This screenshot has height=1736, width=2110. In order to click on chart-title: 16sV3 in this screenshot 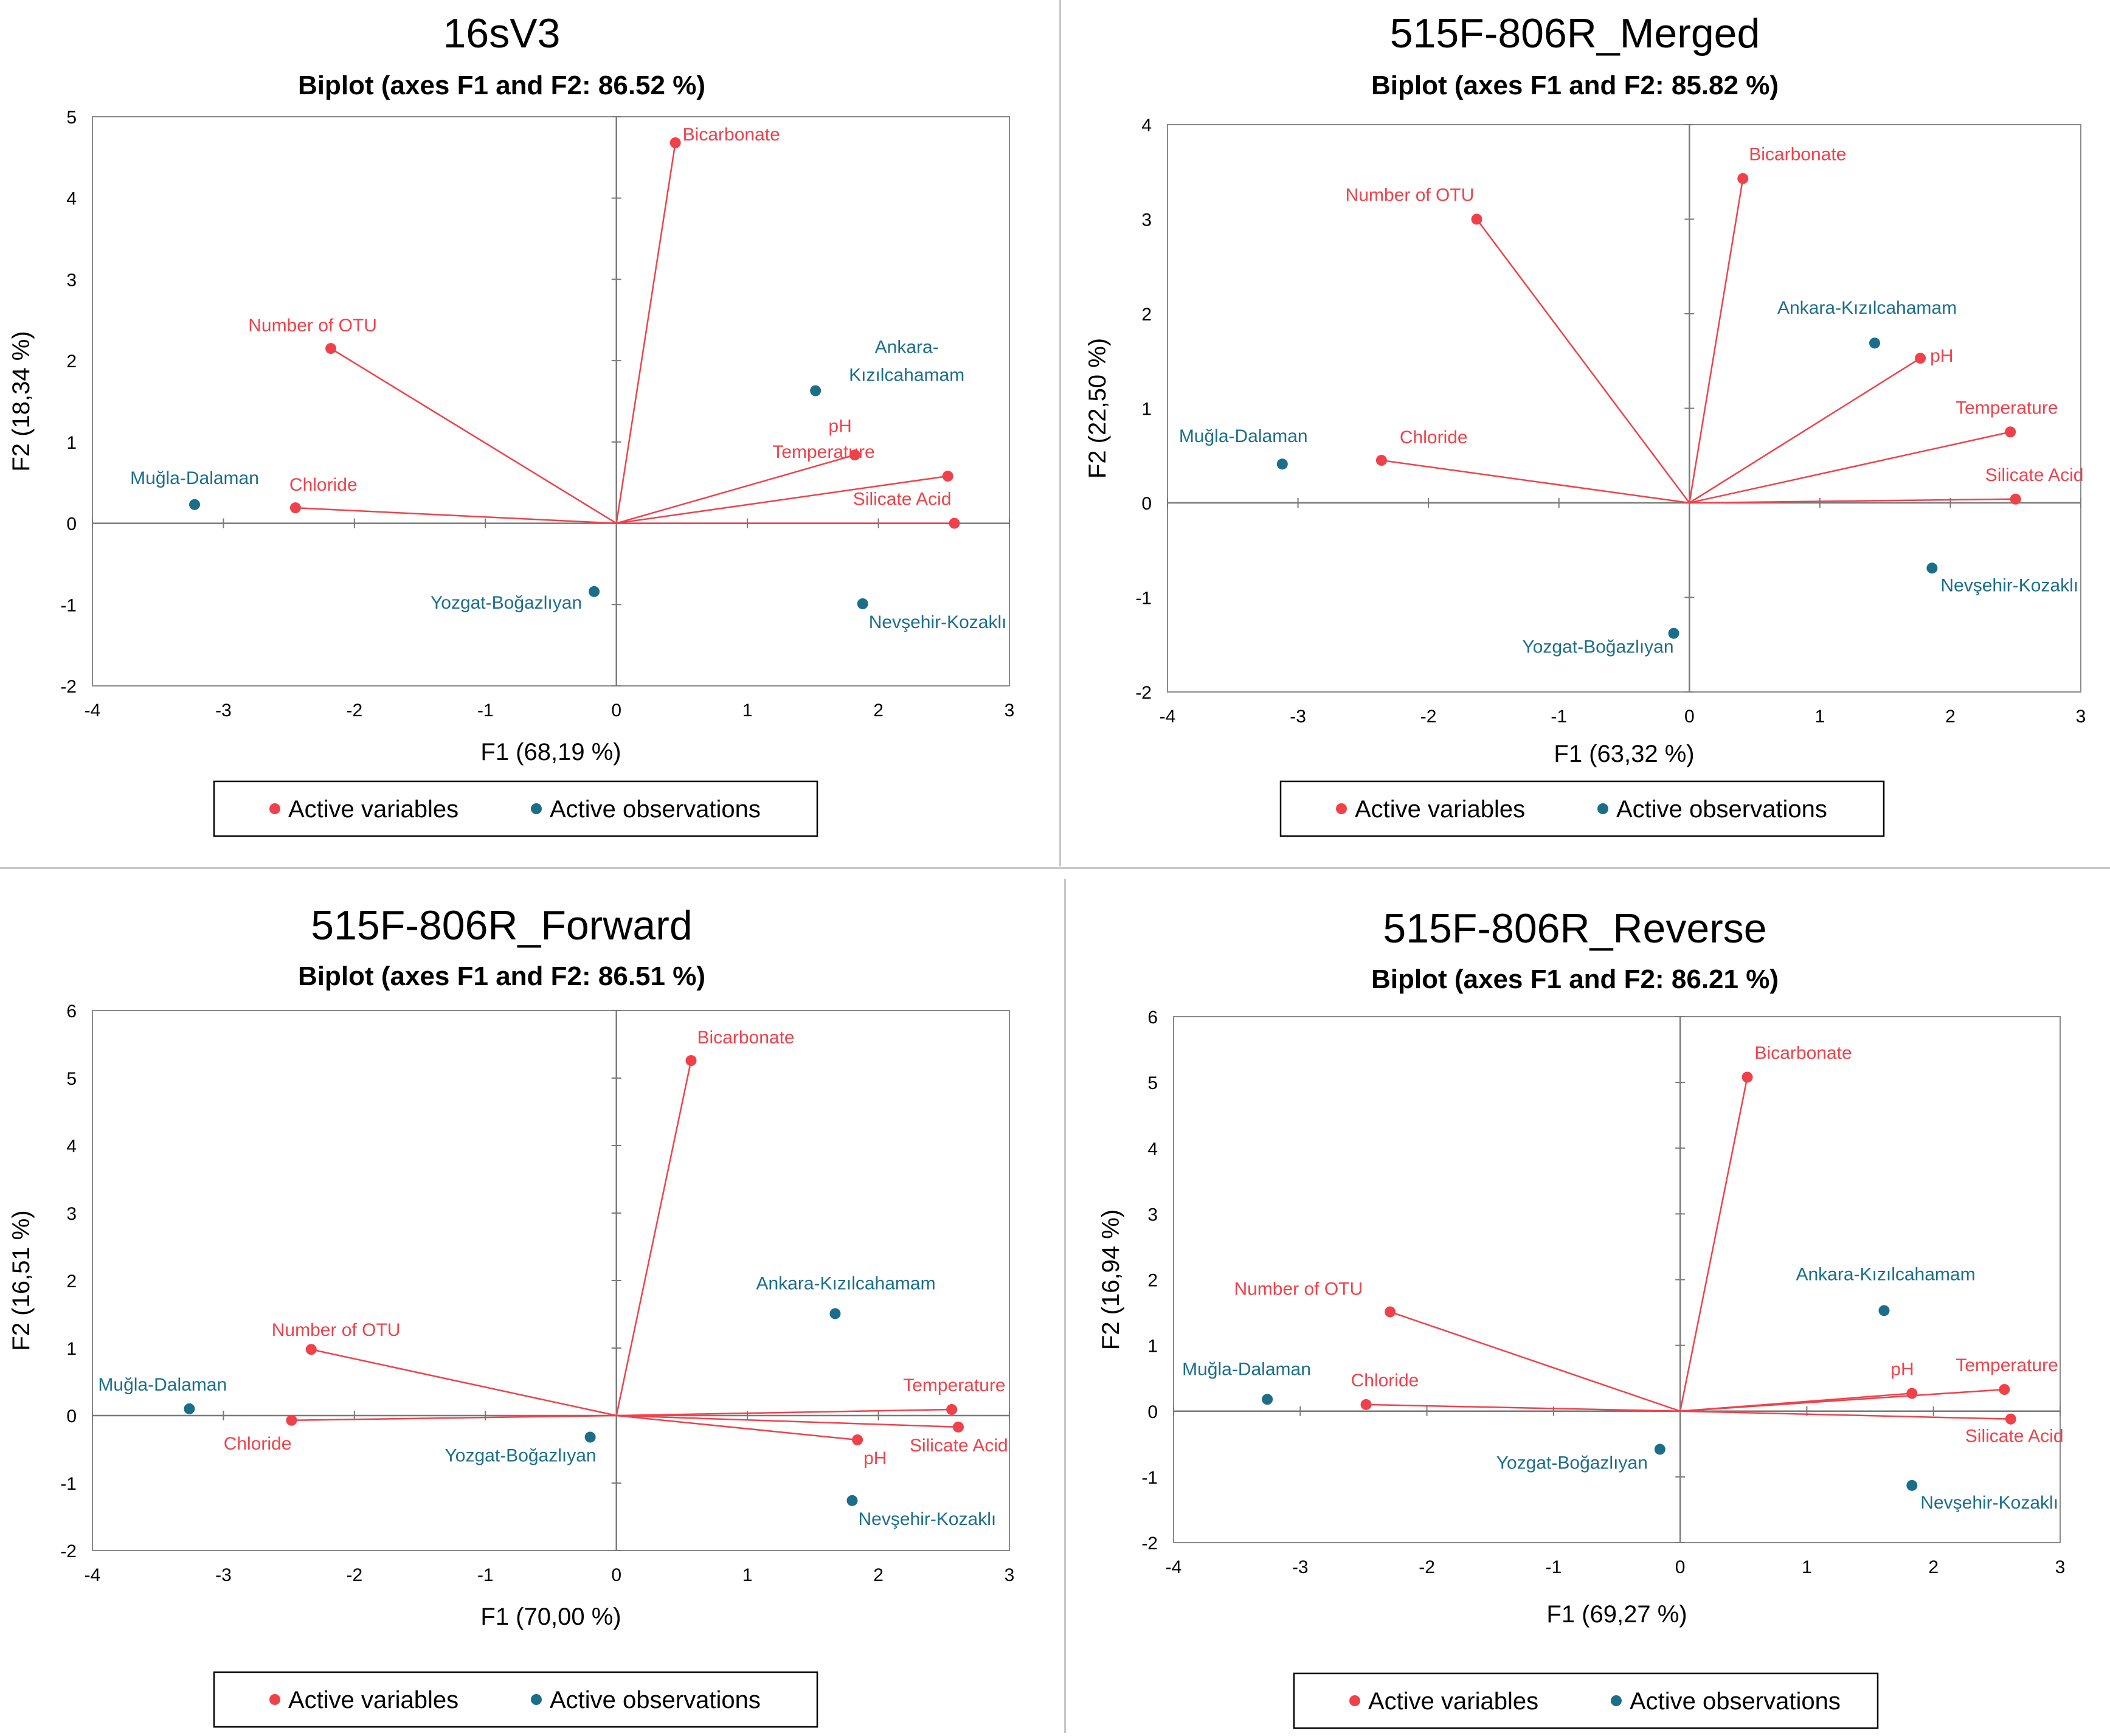, I will do `click(502, 33)`.